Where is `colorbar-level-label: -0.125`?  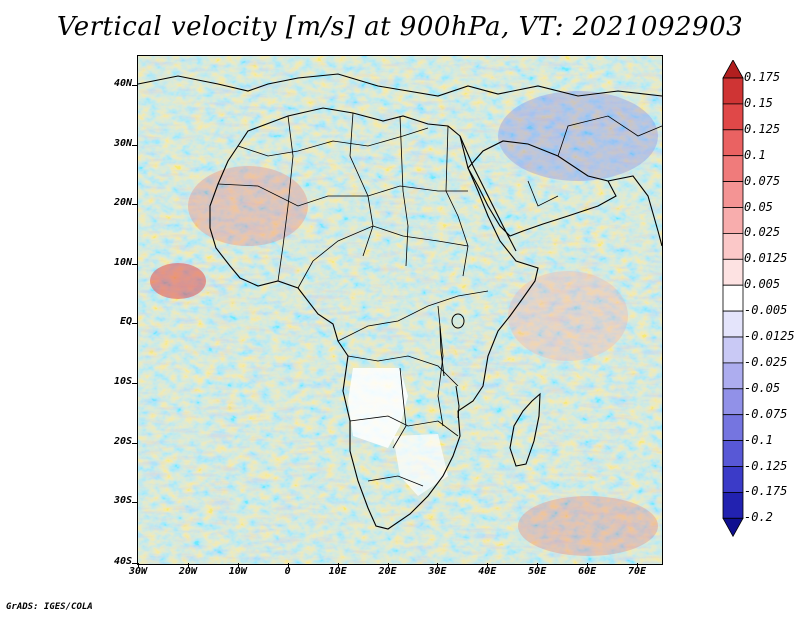 colorbar-level-label: -0.125 is located at coordinates (766, 465).